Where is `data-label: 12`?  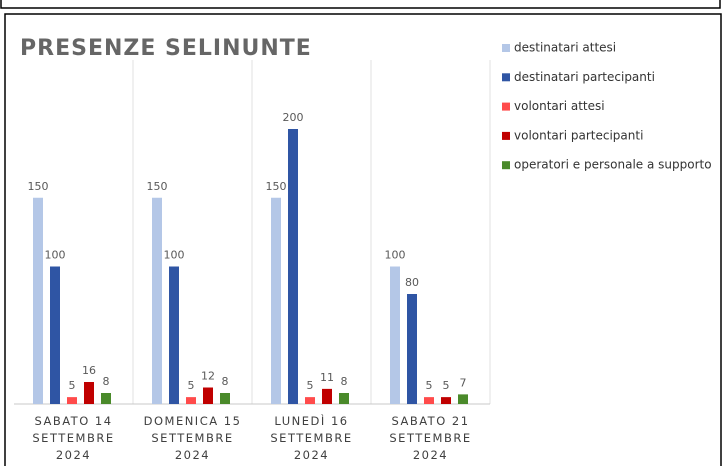
data-label: 12 is located at coordinates (208, 376).